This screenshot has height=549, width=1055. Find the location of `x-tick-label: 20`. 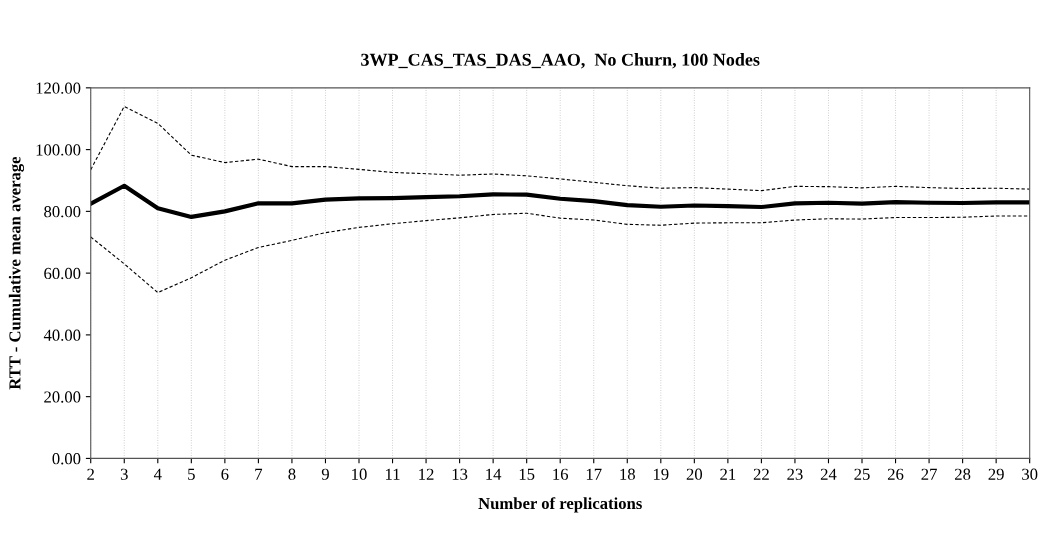

x-tick-label: 20 is located at coordinates (694, 474).